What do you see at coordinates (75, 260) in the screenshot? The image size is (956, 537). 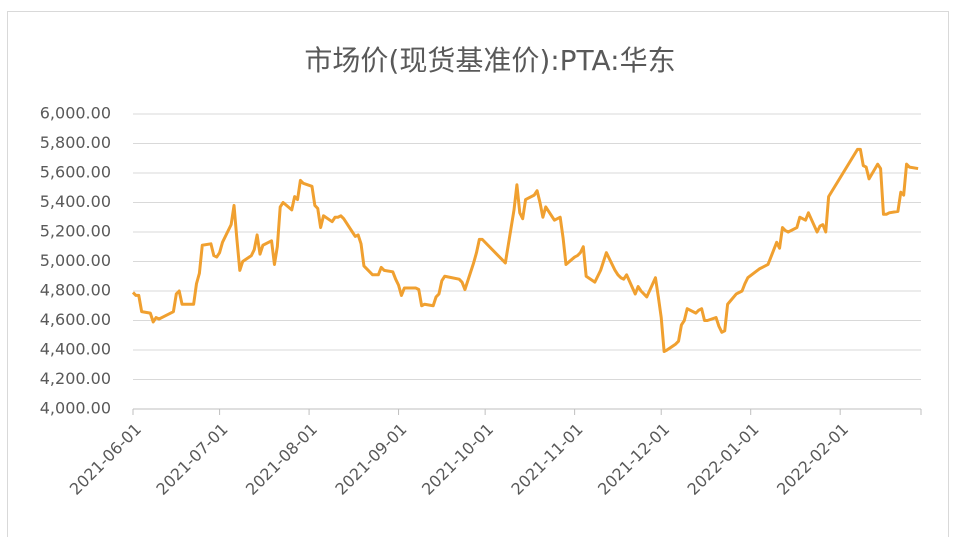 I see `y-tick-label: 5,000.00` at bounding box center [75, 260].